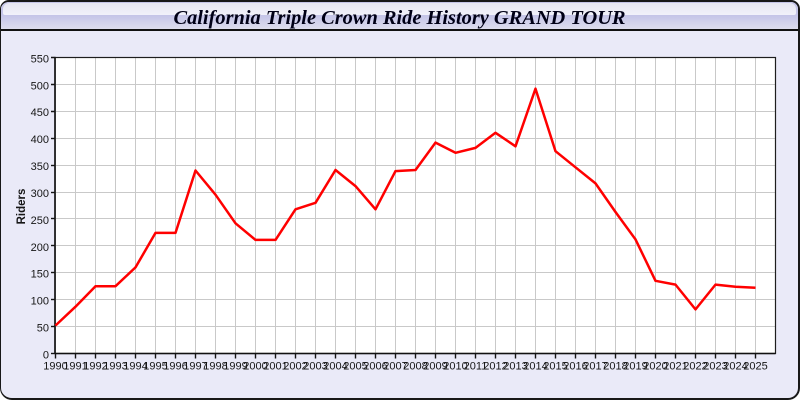 The width and height of the screenshot is (800, 400). What do you see at coordinates (215, 367) in the screenshot?
I see `svg-text: 1998` at bounding box center [215, 367].